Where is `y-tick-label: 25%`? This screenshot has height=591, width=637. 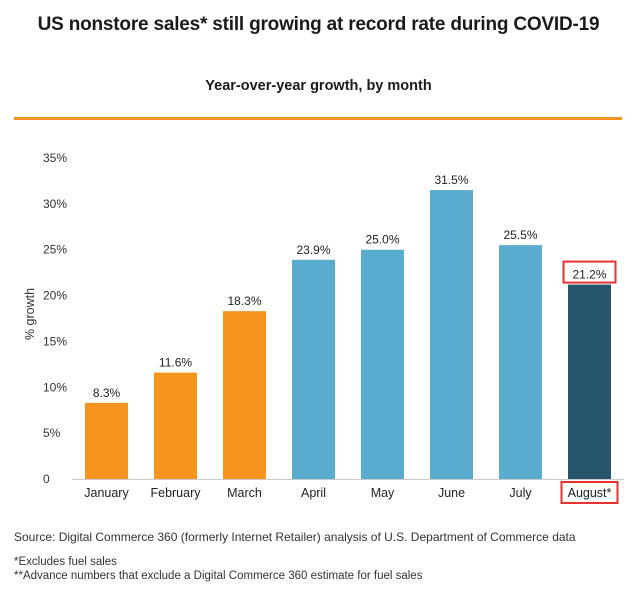
y-tick-label: 25% is located at coordinates (55, 250).